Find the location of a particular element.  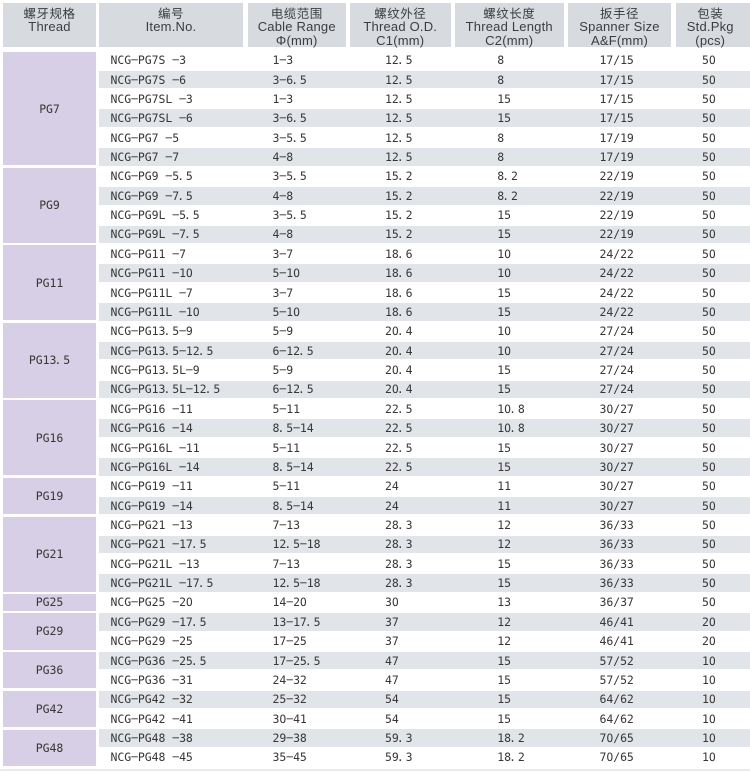

cell-cable: 5-11 is located at coordinates (286, 486).